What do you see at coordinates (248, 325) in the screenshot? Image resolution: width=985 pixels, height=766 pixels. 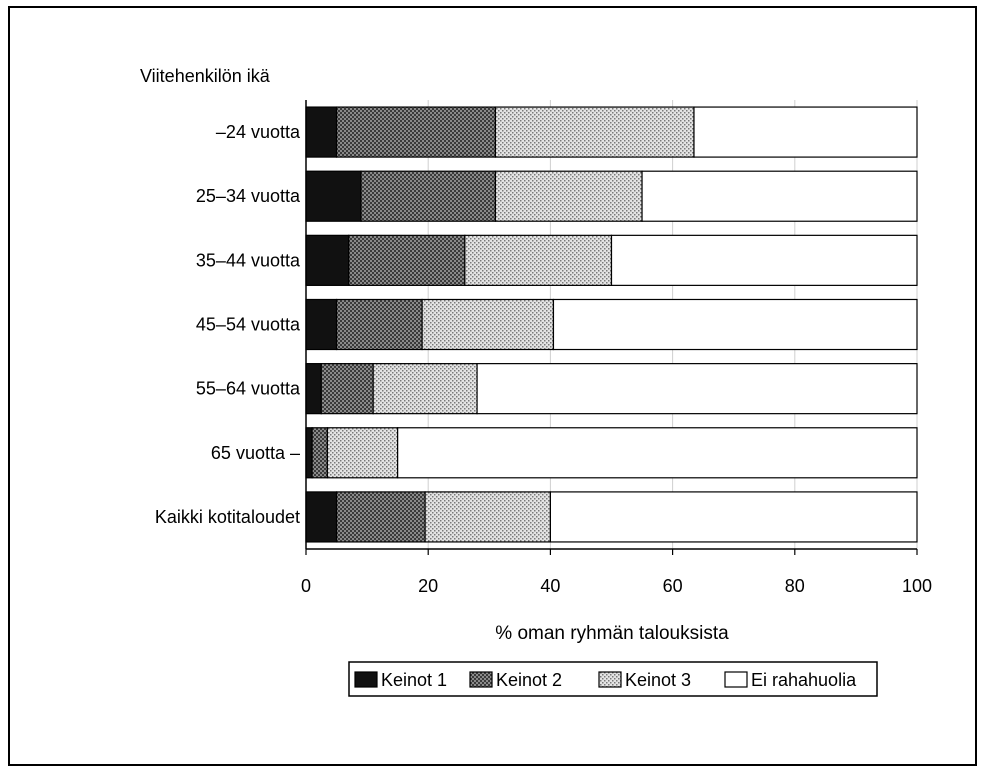 I see `category-label: 45–54 vuotta` at bounding box center [248, 325].